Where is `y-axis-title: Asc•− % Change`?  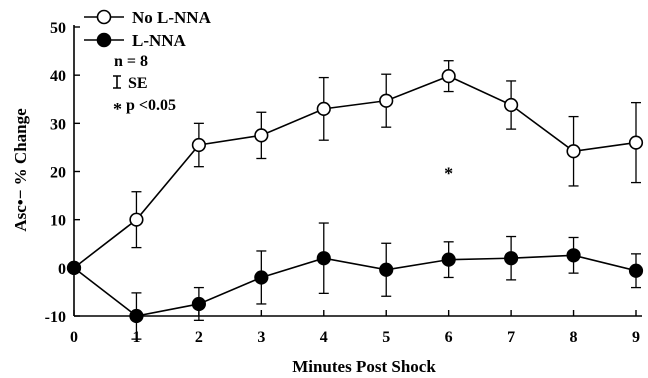
y-axis-title: Asc•− % Change is located at coordinates (20, 170).